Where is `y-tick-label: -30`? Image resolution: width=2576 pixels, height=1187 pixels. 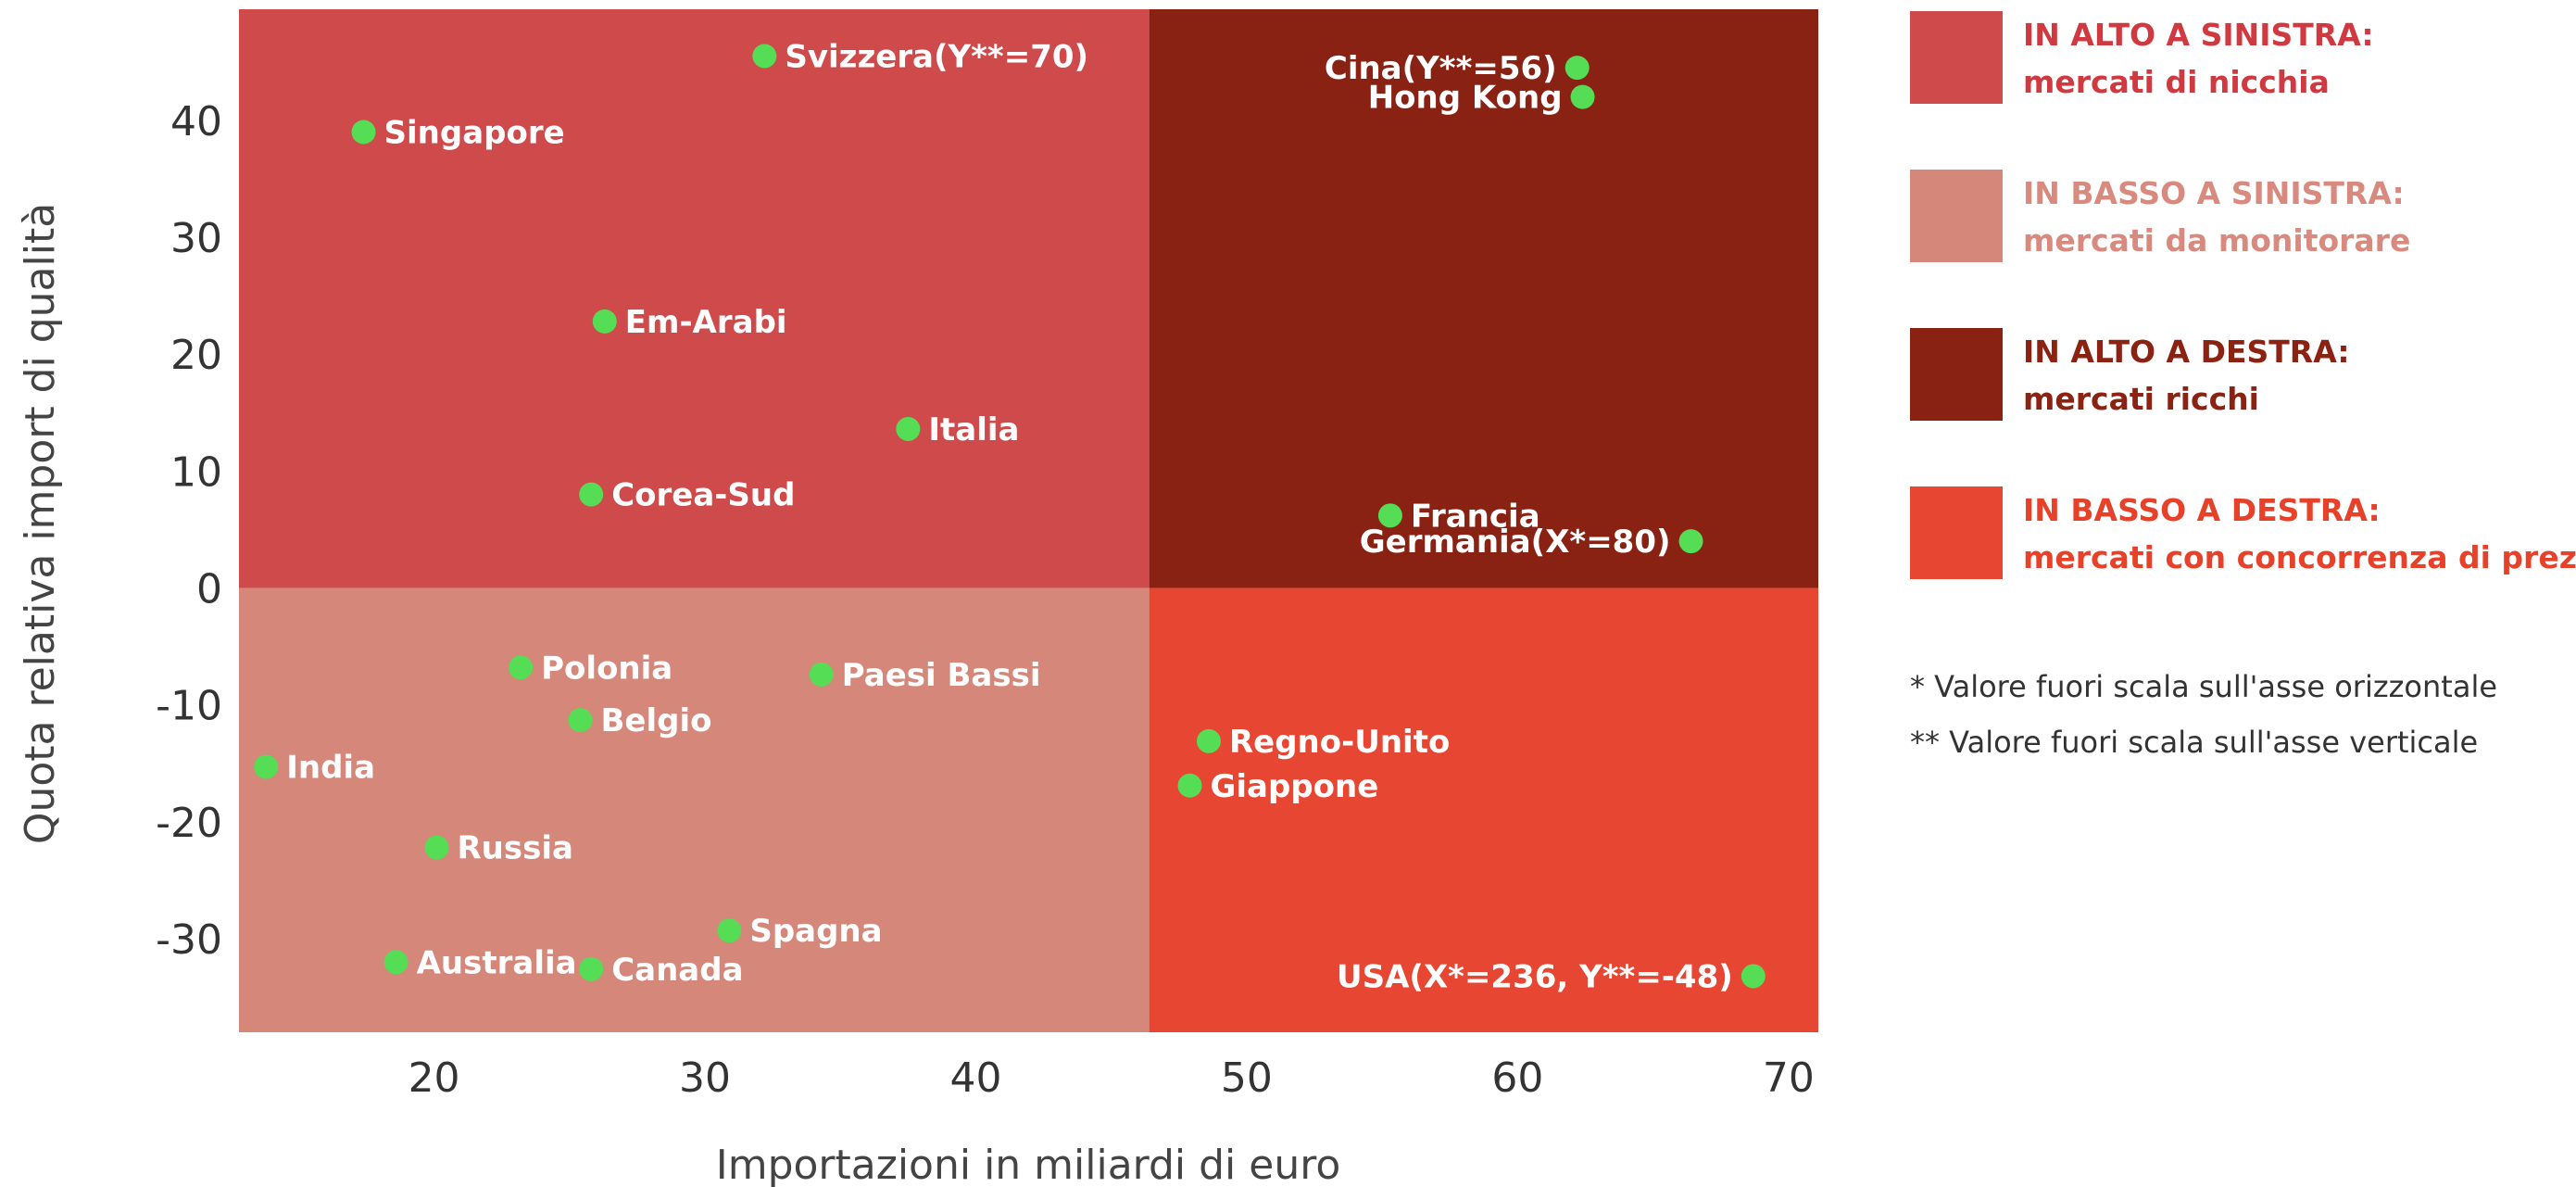 y-tick-label: -30 is located at coordinates (189, 940).